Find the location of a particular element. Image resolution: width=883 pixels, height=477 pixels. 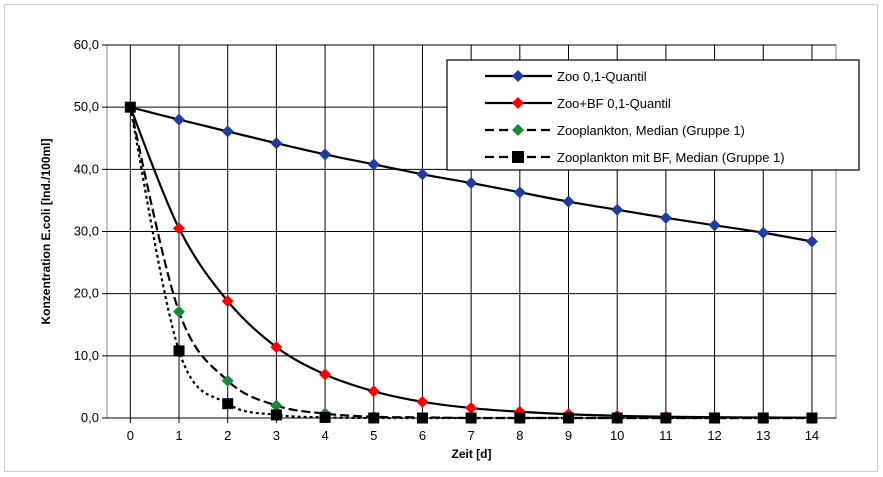

x-tick-label: 10 is located at coordinates (617, 435).